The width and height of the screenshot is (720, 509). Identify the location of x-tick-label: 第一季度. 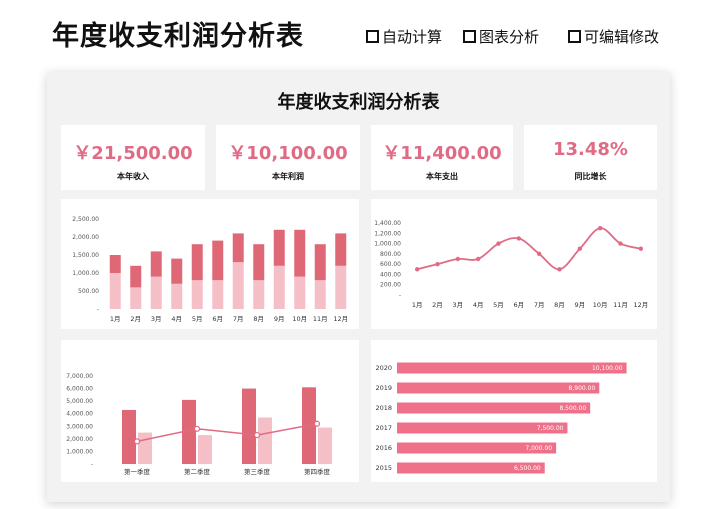
(137, 471).